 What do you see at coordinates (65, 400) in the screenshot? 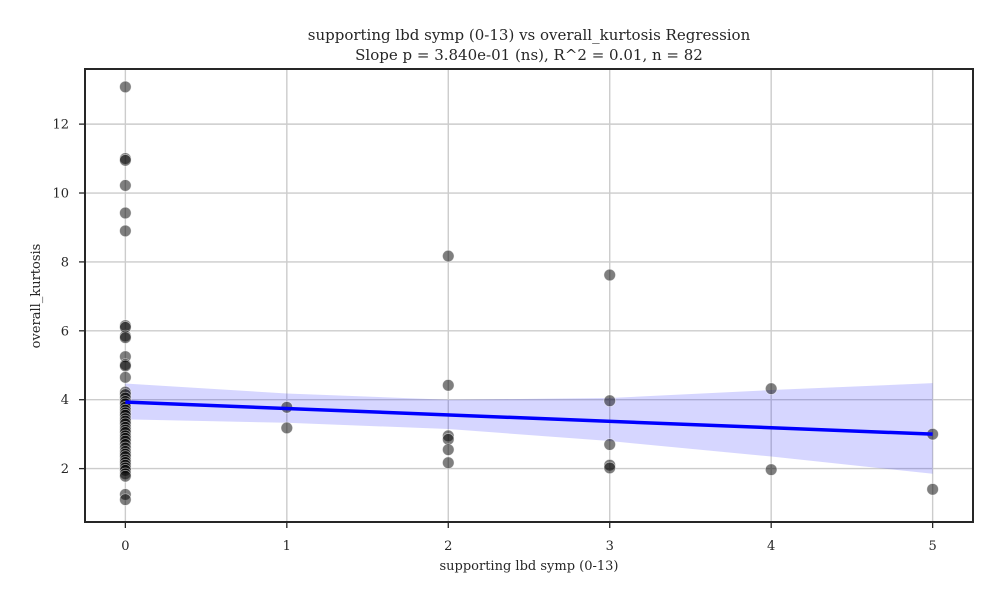
I see `y-tick-label: 4` at bounding box center [65, 400].